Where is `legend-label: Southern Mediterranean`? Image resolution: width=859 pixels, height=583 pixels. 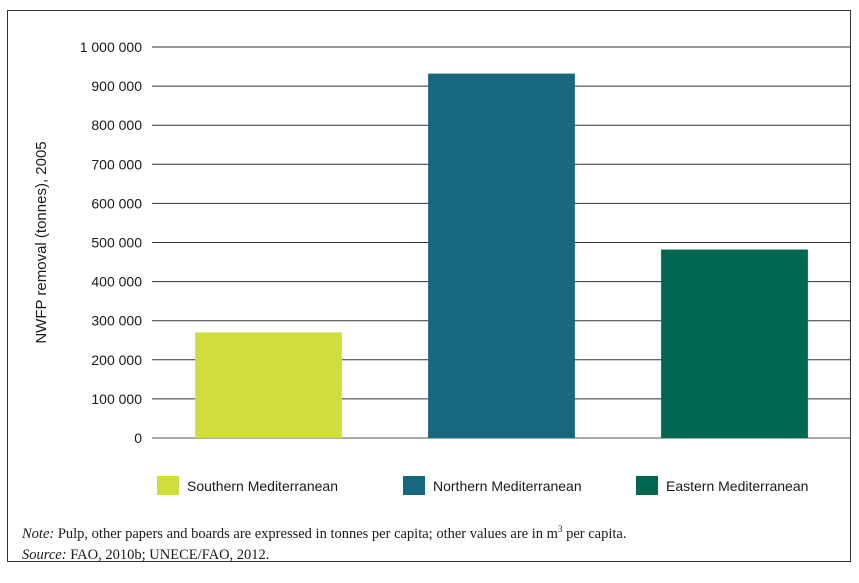
legend-label: Southern Mediterranean is located at coordinates (262, 486).